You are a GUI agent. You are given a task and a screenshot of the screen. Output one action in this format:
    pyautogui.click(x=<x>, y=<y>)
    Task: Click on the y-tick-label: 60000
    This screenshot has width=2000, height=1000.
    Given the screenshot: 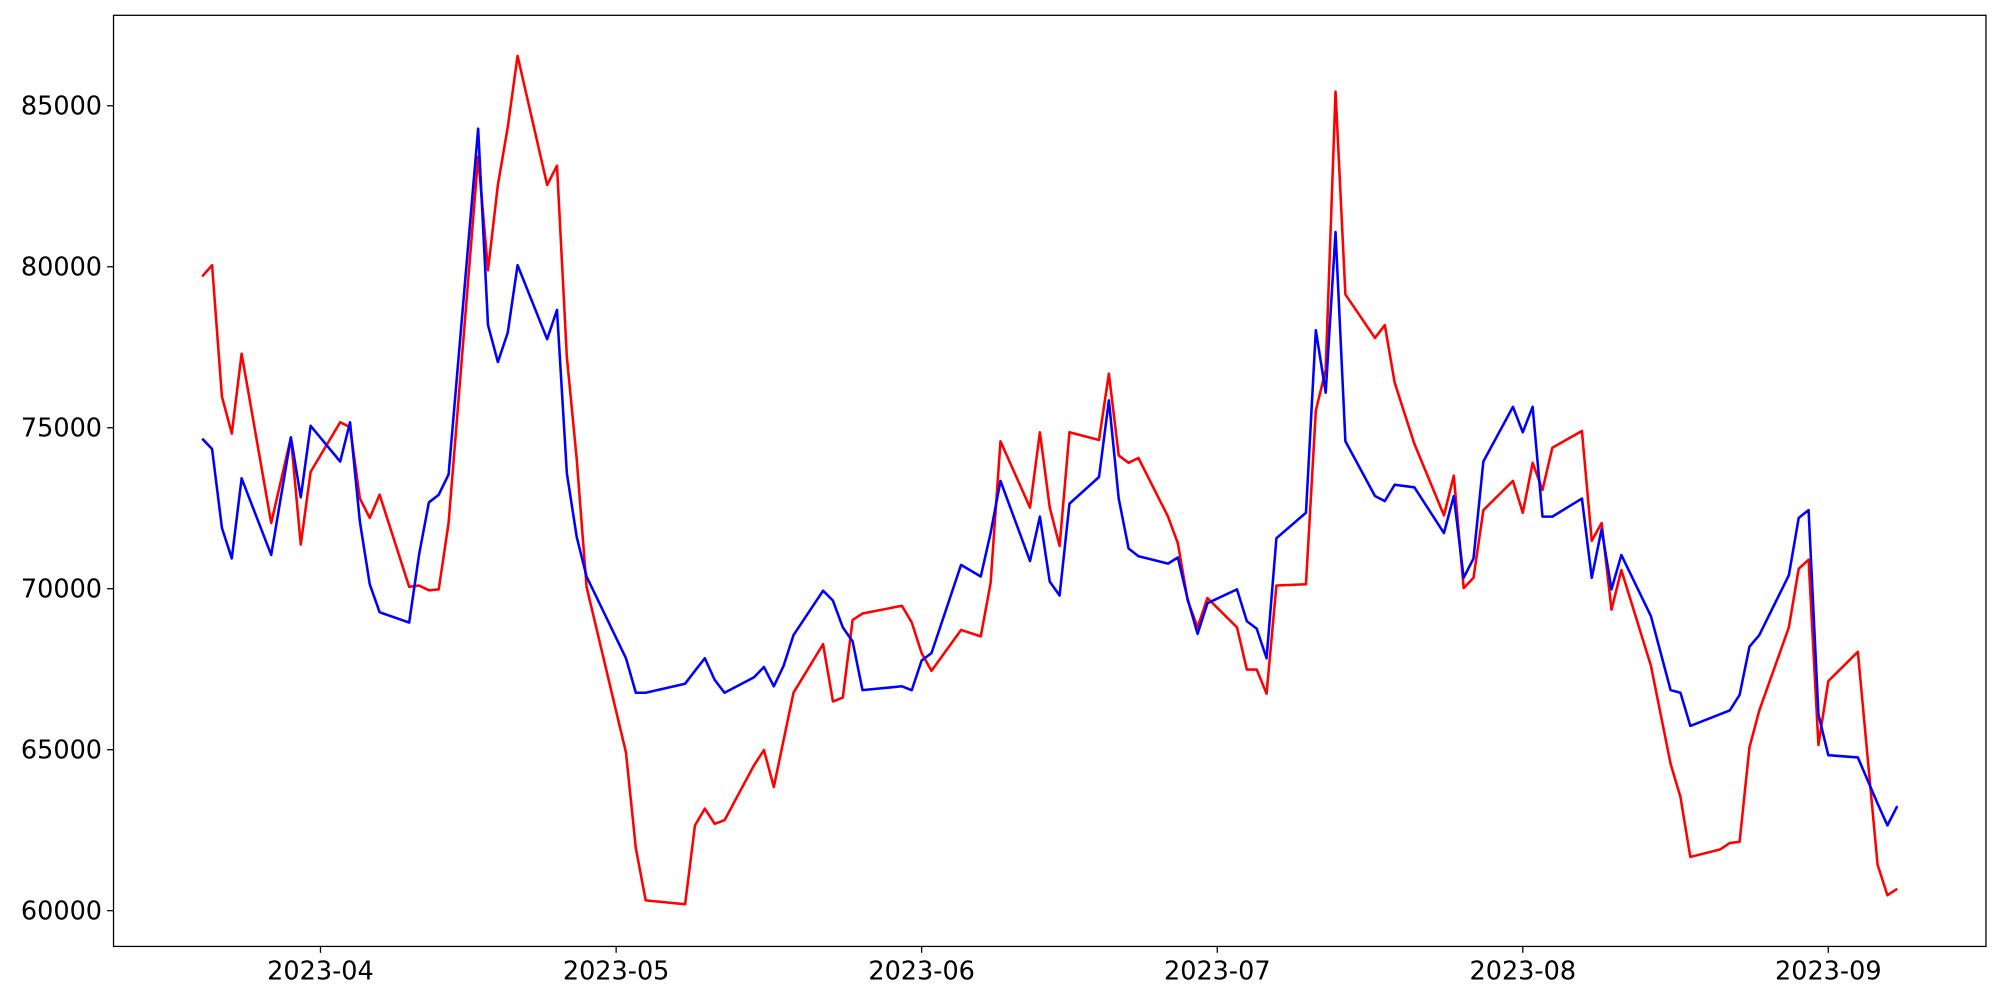 What is the action you would take?
    pyautogui.click(x=61, y=912)
    